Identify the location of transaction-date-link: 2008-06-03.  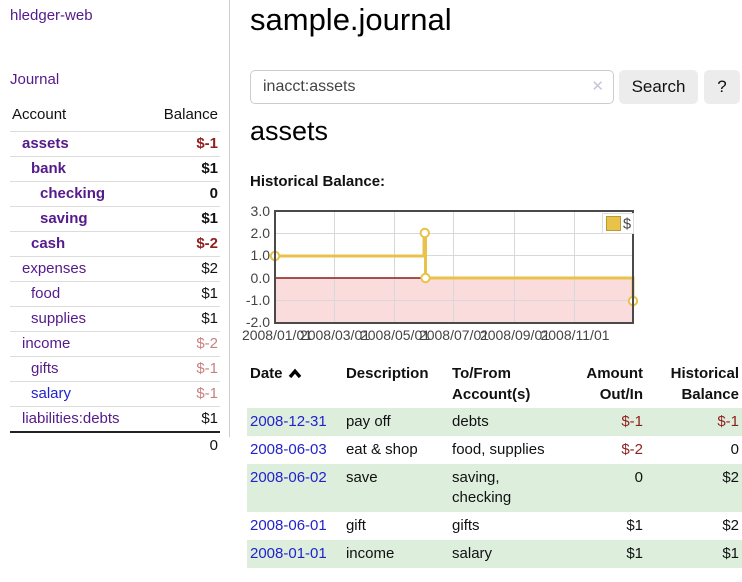
(288, 449).